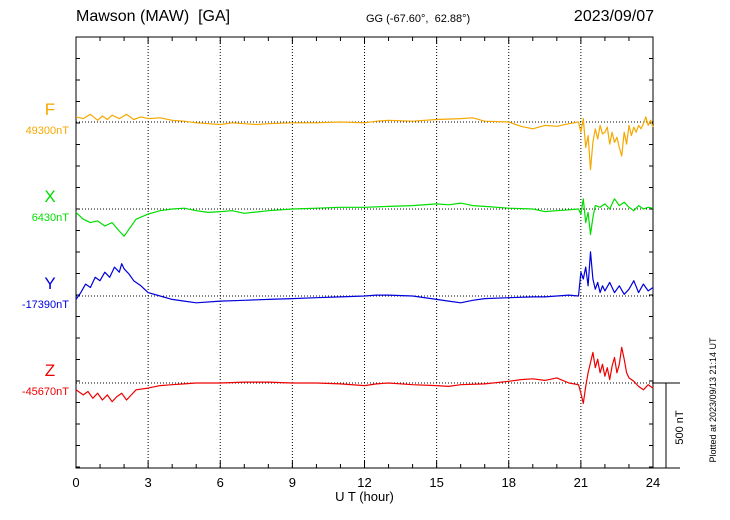 This screenshot has height=520, width=730. I want to click on x-tick-label: 3, so click(148, 482).